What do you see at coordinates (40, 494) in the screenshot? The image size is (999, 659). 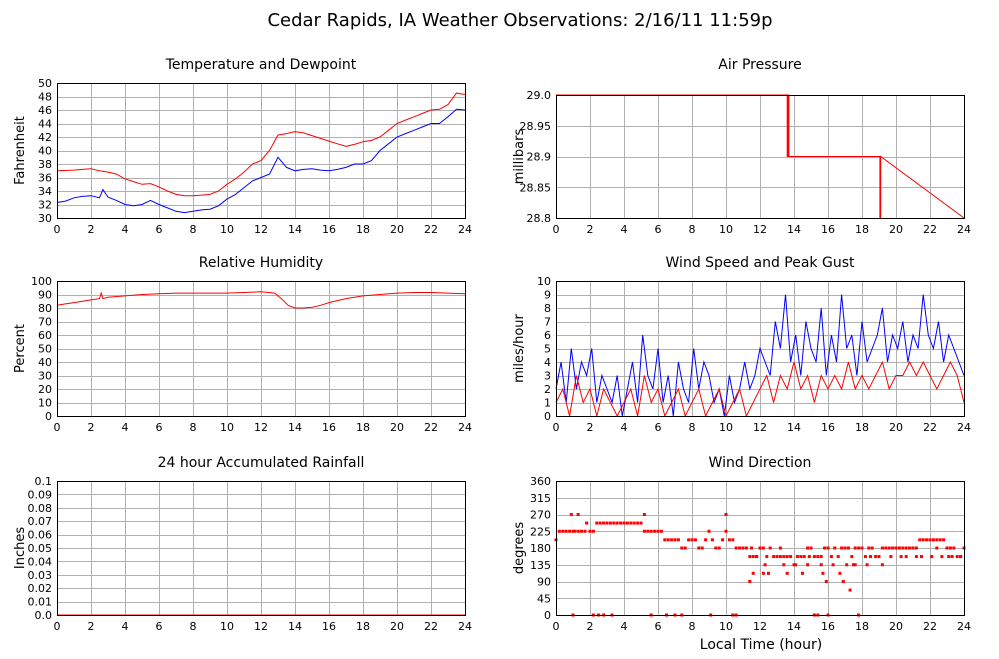 I see `y-tick-label: 0.09` at bounding box center [40, 494].